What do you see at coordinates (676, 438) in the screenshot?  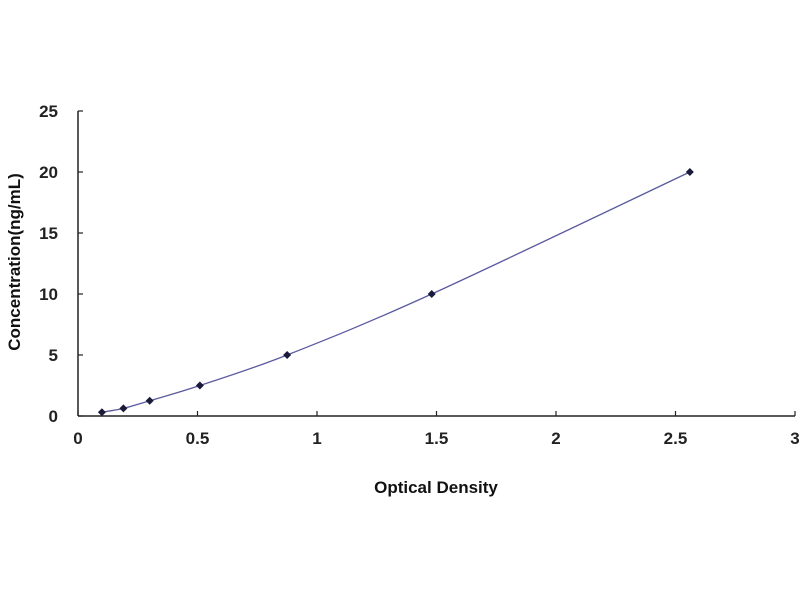 I see `x-tick-label: 2.5` at bounding box center [676, 438].